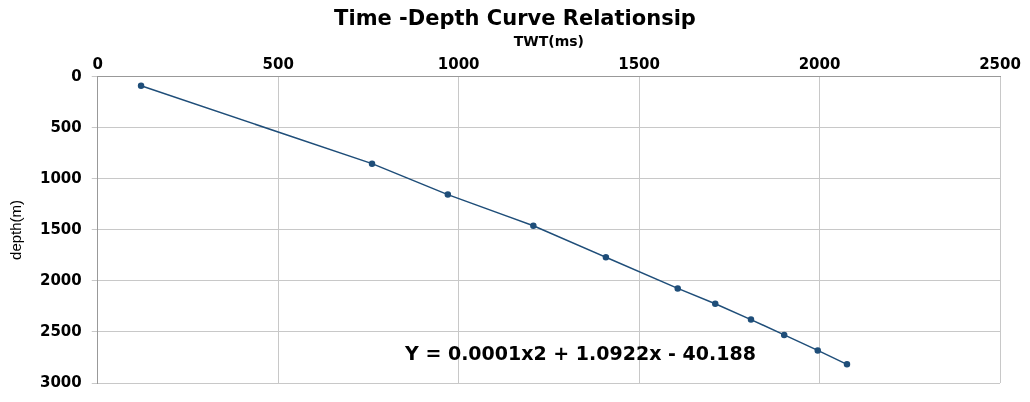 The width and height of the screenshot is (1030, 402). I want to click on y-tick-label: 1000, so click(61, 177).